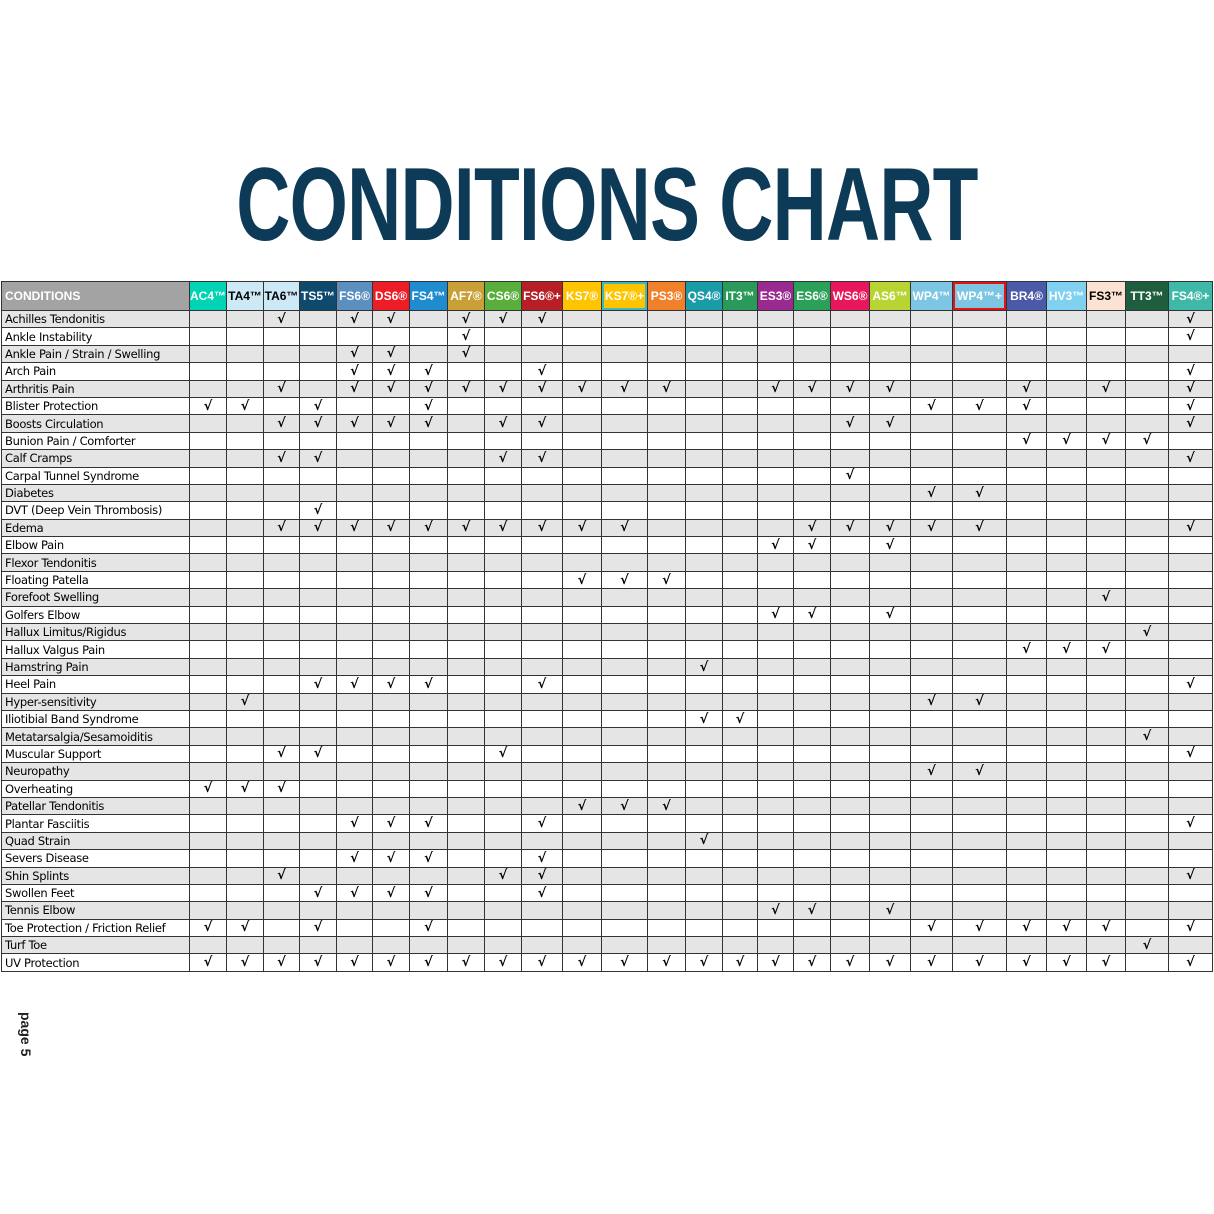  Describe the element at coordinates (607, 423) in the screenshot. I see `table-row: Boosts Circulation √ √ √ √ √ √ √ √ √ √` at that location.